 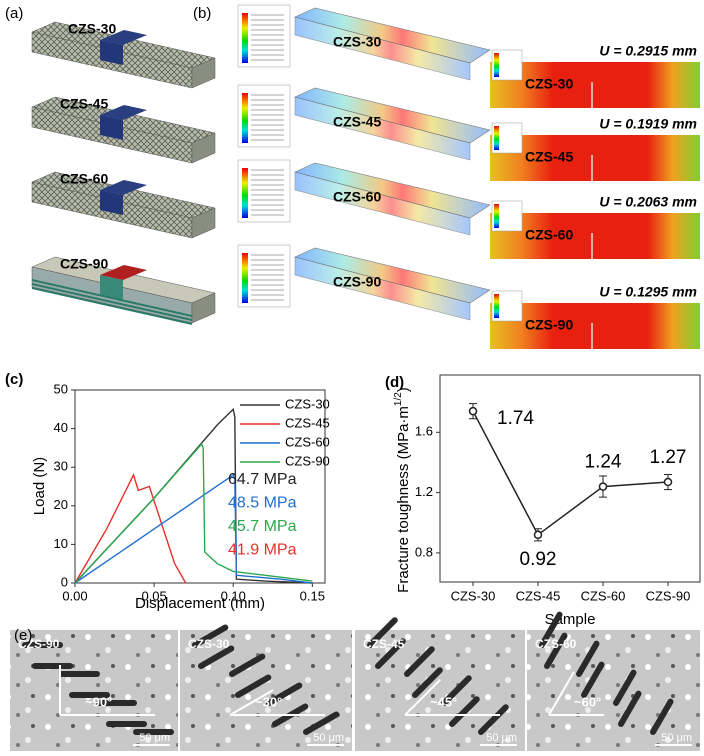 I want to click on sample-label: CZS-90, so click(x=357, y=282).